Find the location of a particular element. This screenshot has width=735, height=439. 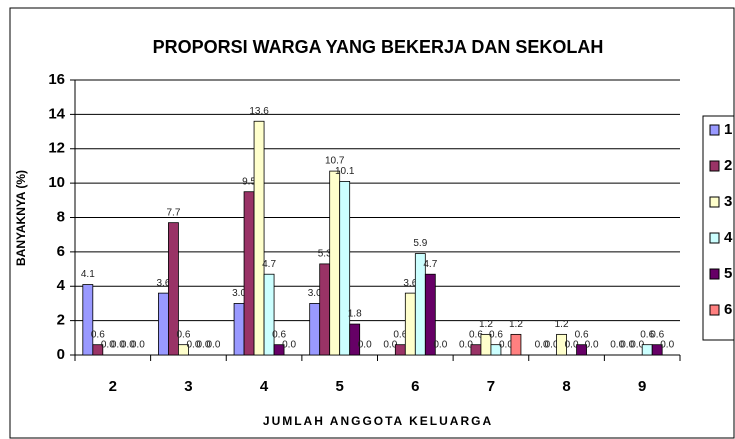

y-tick-label: 4 is located at coordinates (61, 285).